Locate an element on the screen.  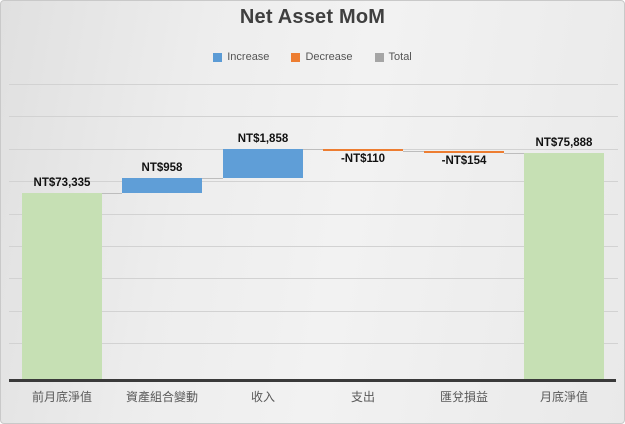
bar-value-label: NT$75,888 is located at coordinates (564, 143).